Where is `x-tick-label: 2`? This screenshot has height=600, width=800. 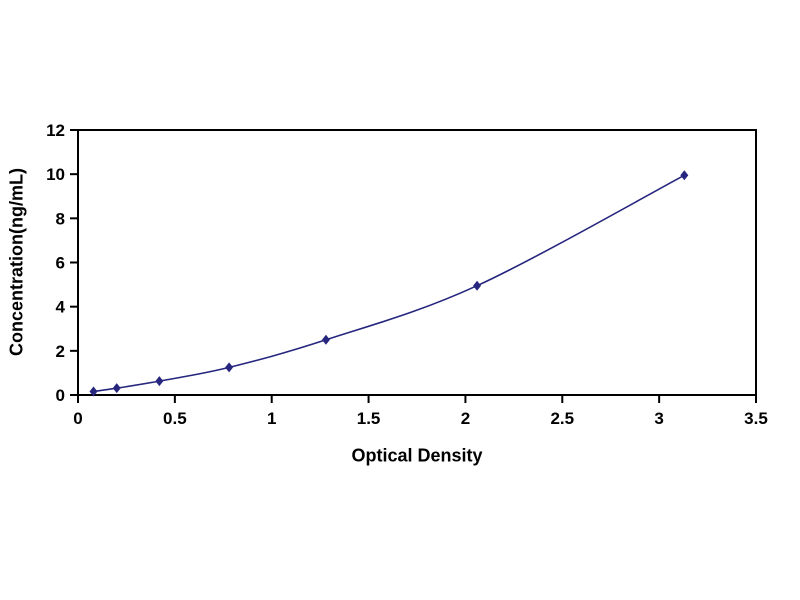 x-tick-label: 2 is located at coordinates (465, 418).